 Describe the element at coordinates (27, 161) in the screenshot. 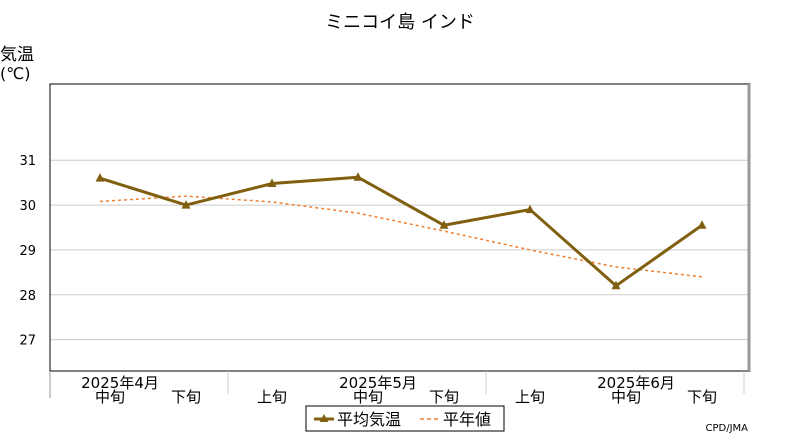

I see `y-tick-label: 31` at that location.